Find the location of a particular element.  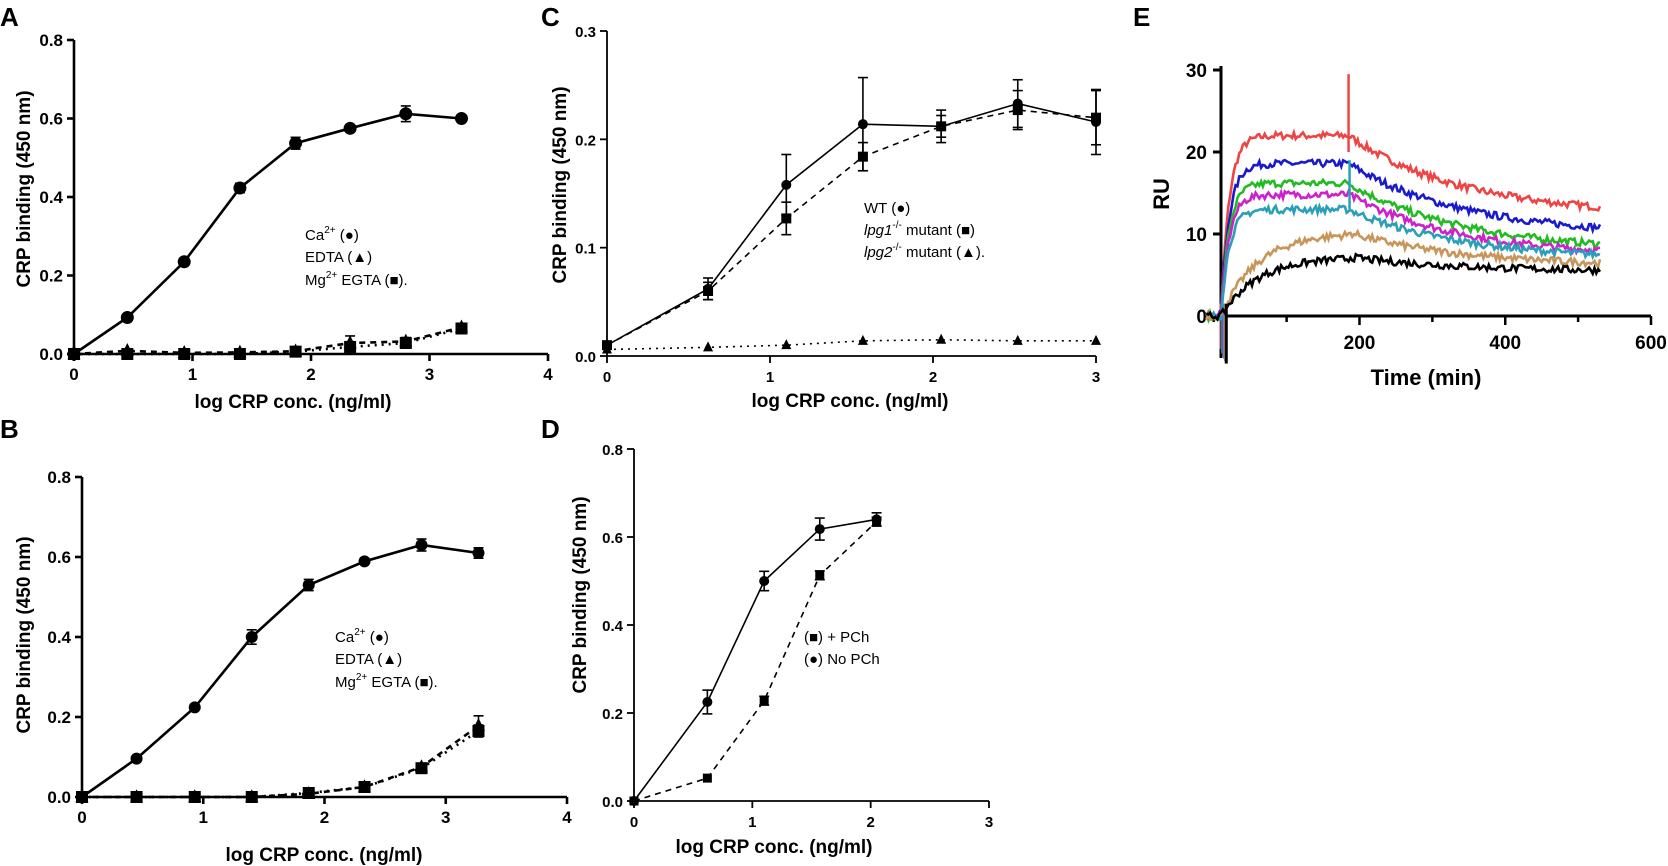

panel-c-legend-lpg2: lpg2-/- mutant (▲). is located at coordinates (924, 251).